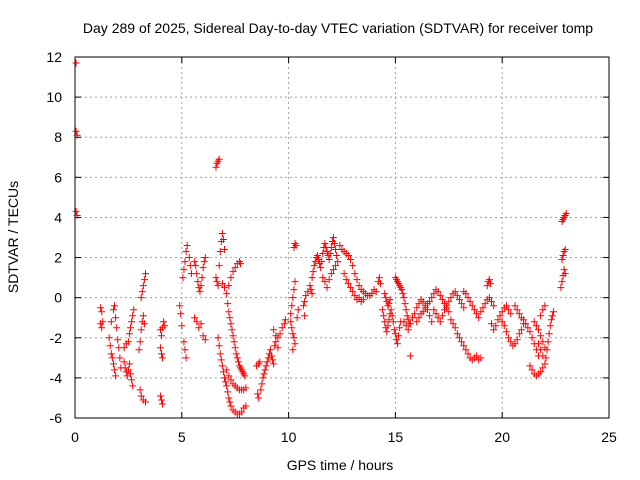 The image size is (640, 480). What do you see at coordinates (340, 465) in the screenshot?
I see `x-axis-label: GPS time / hours` at bounding box center [340, 465].